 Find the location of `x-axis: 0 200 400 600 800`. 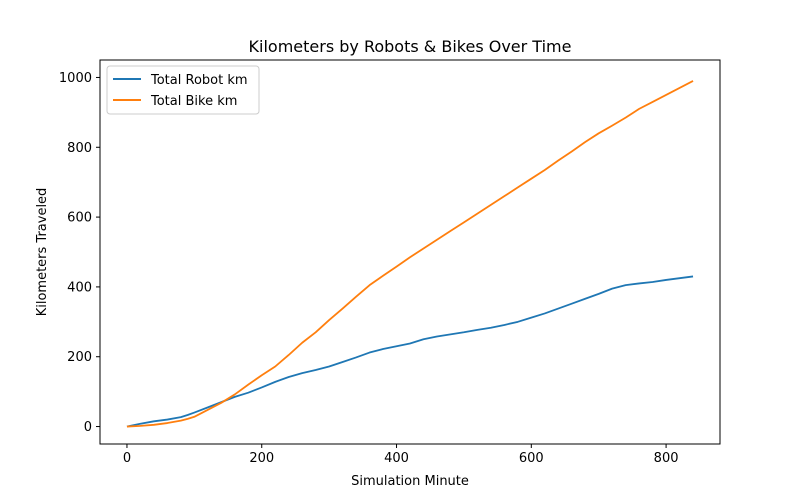

x-axis: 0 200 400 600 800 is located at coordinates (401, 455).